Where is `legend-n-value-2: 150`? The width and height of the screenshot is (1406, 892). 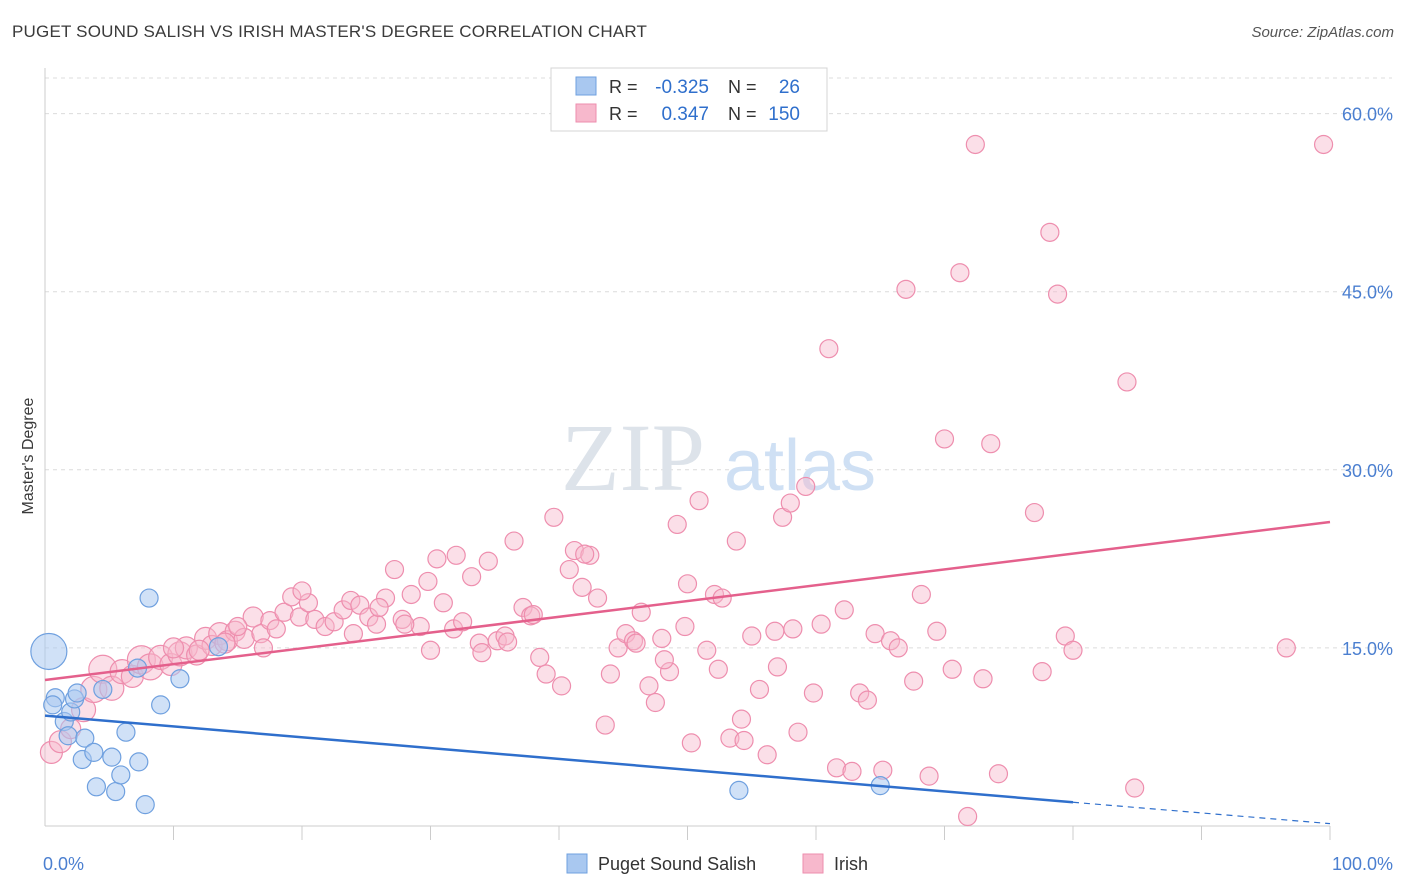
legend-n-value-2: 150 is located at coordinates (784, 114).